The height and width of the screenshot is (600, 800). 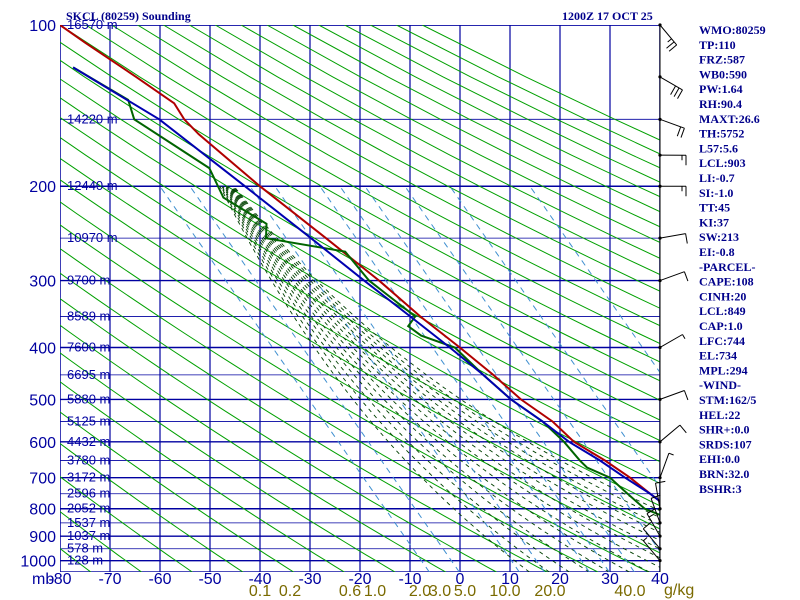 I want to click on height-label: 5880 m, so click(x=88, y=398).